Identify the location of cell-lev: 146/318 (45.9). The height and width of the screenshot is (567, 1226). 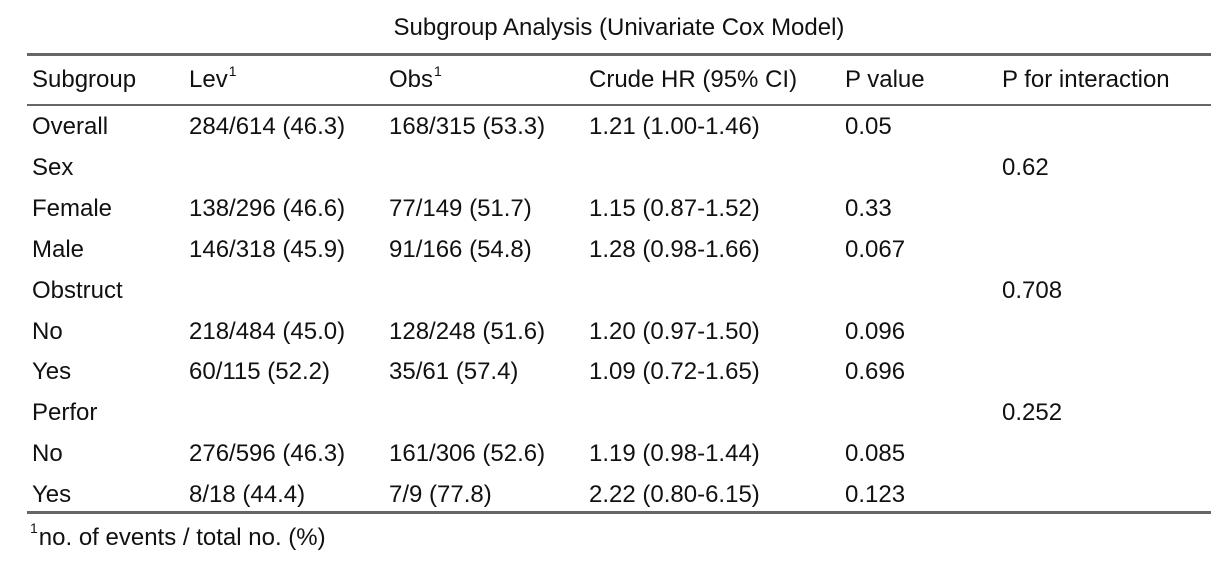
(267, 249).